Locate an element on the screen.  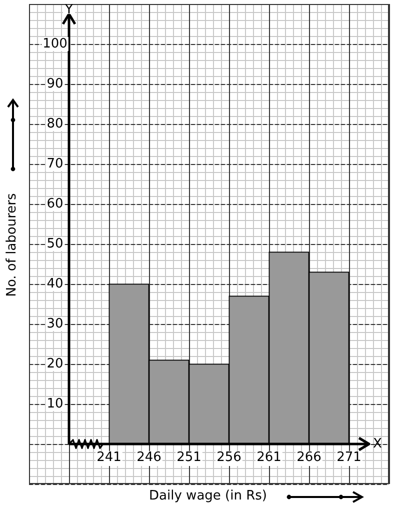
y-tick-label: 100 is located at coordinates (55, 44).